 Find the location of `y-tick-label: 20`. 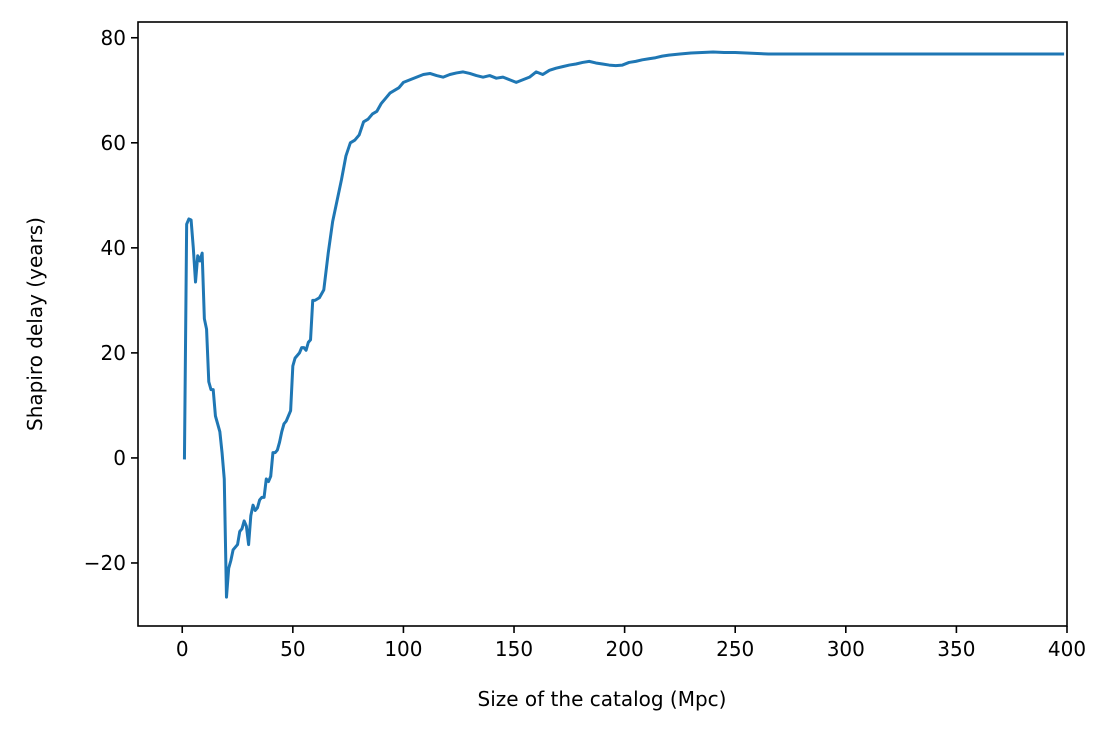

y-tick-label: 20 is located at coordinates (113, 353).